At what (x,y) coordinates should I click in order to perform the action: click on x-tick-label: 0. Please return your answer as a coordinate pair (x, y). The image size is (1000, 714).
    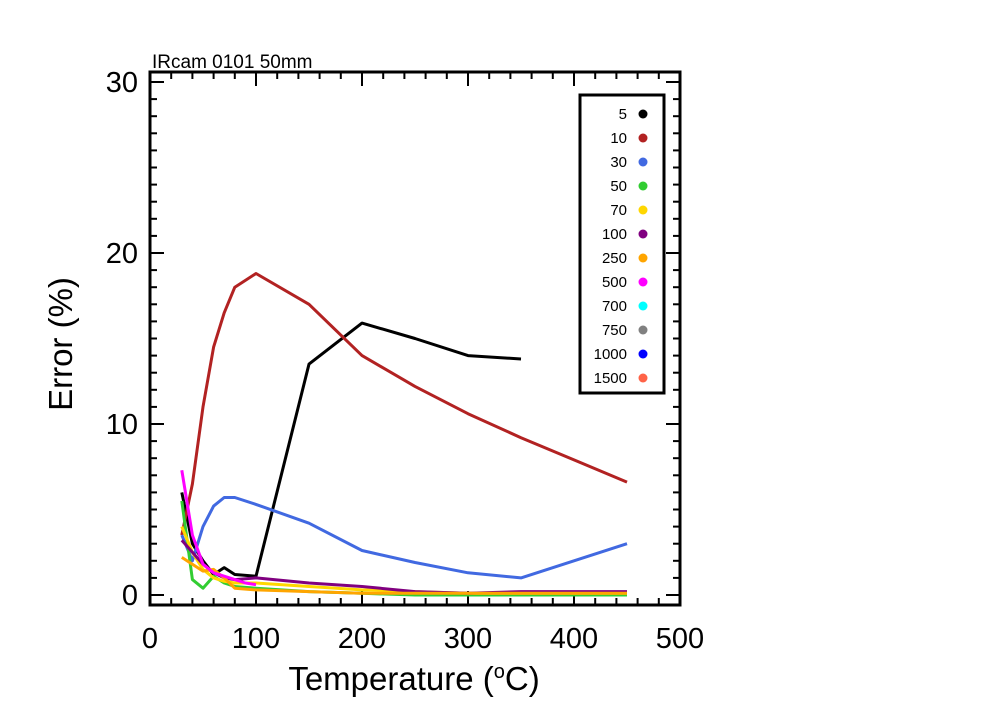
    Looking at the image, I should click on (150, 639).